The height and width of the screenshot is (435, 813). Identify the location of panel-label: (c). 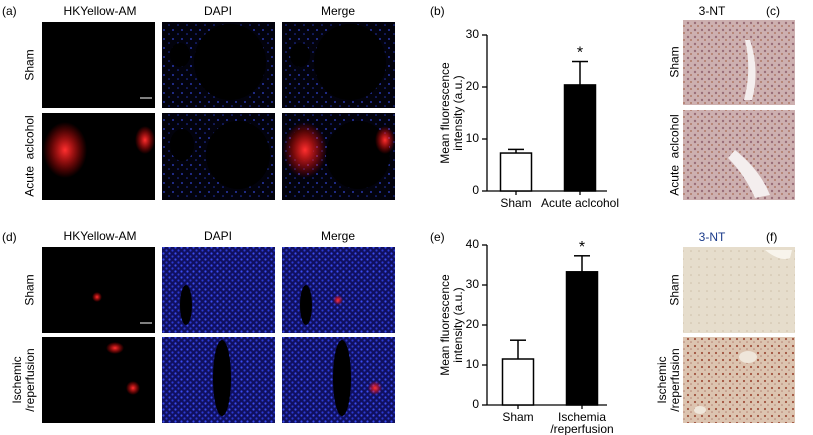
(773, 11).